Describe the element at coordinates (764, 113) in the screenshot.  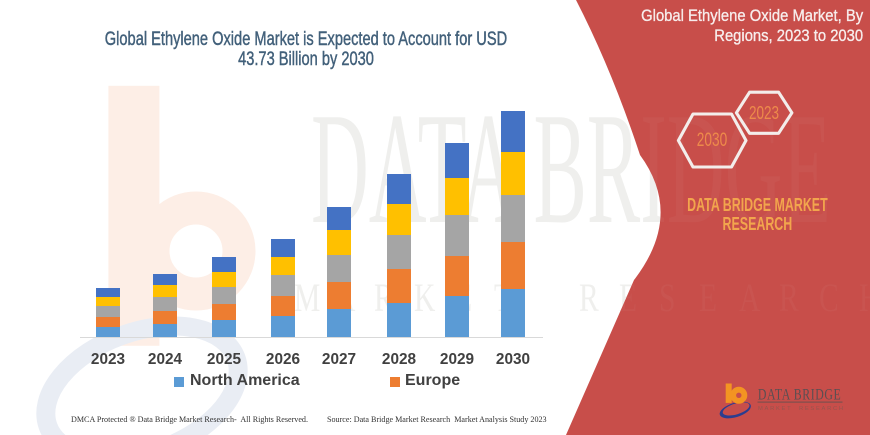
I see `svg-text: 2023` at that location.